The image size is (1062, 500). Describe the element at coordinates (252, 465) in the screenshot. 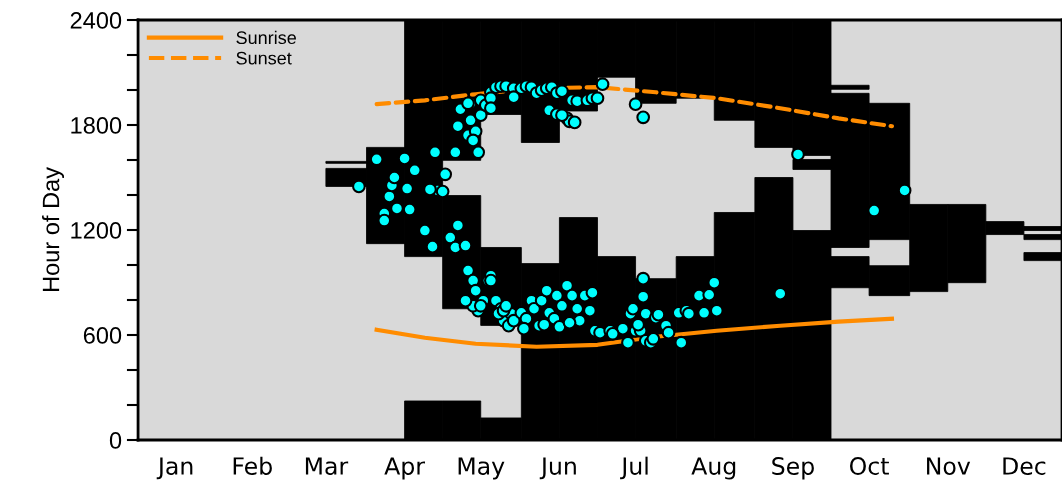

I see `x-tick-label: Feb` at that location.